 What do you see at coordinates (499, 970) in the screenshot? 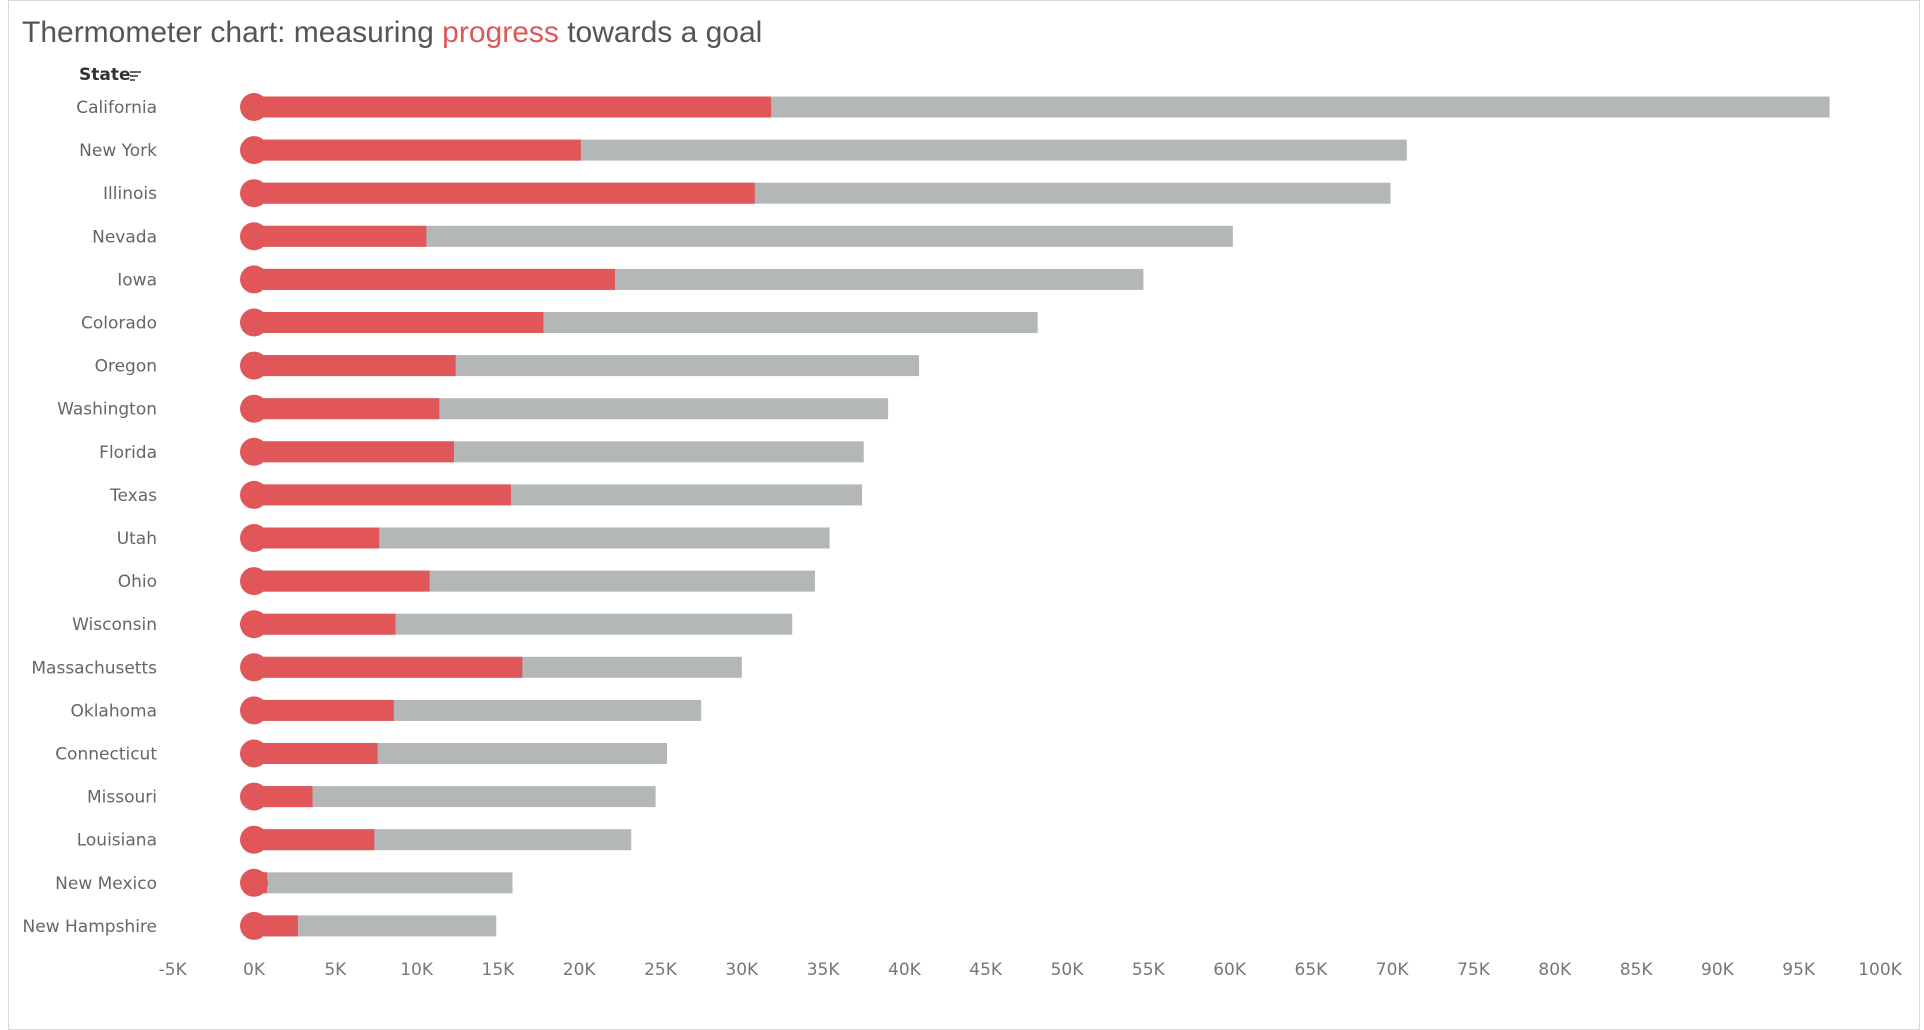
I see `x-tick-label: 15K` at bounding box center [499, 970].